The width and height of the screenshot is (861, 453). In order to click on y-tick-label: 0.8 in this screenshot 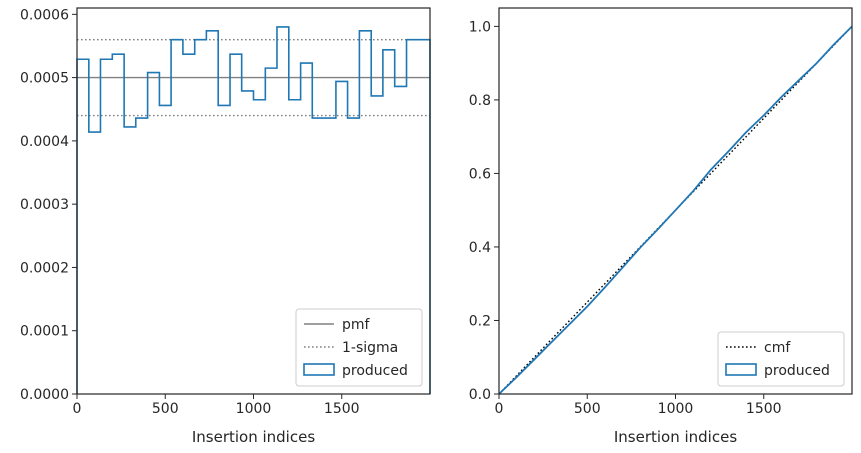, I will do `click(480, 101)`.